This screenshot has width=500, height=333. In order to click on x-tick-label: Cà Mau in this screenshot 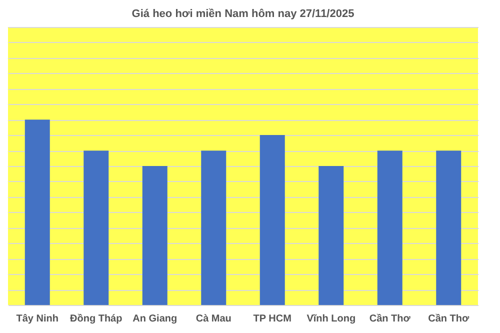, I will do `click(214, 319)`.